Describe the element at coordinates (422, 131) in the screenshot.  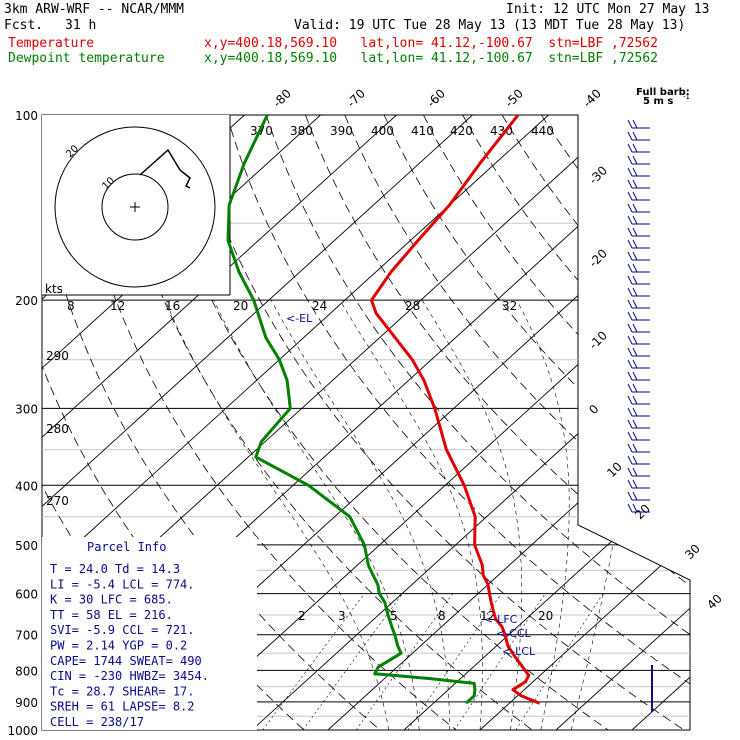
I see `dry-adiabat-label: 410` at that location.